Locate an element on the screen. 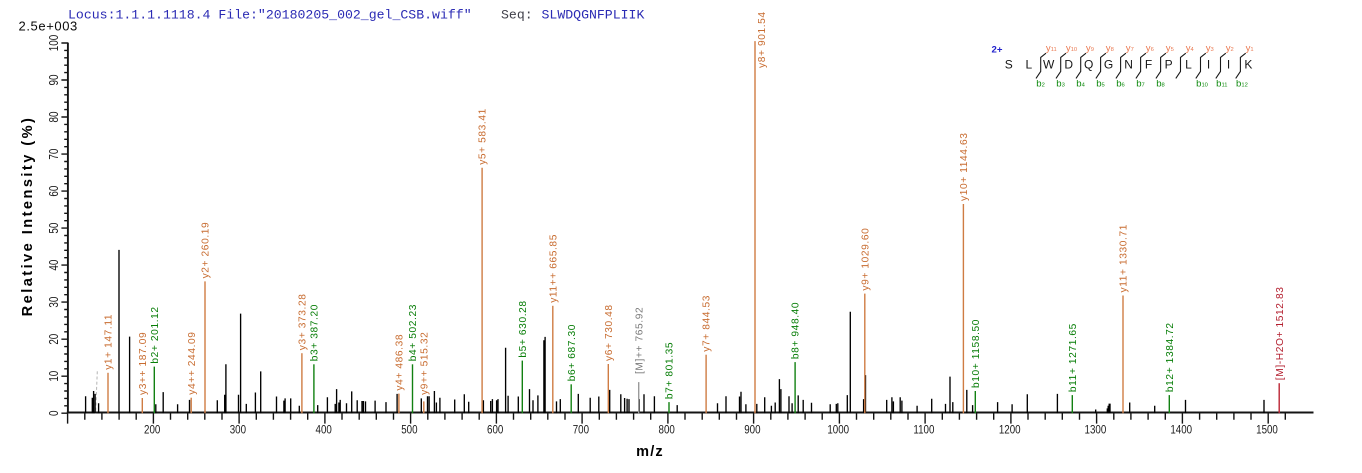  svg-text: 0 is located at coordinates (55, 412).